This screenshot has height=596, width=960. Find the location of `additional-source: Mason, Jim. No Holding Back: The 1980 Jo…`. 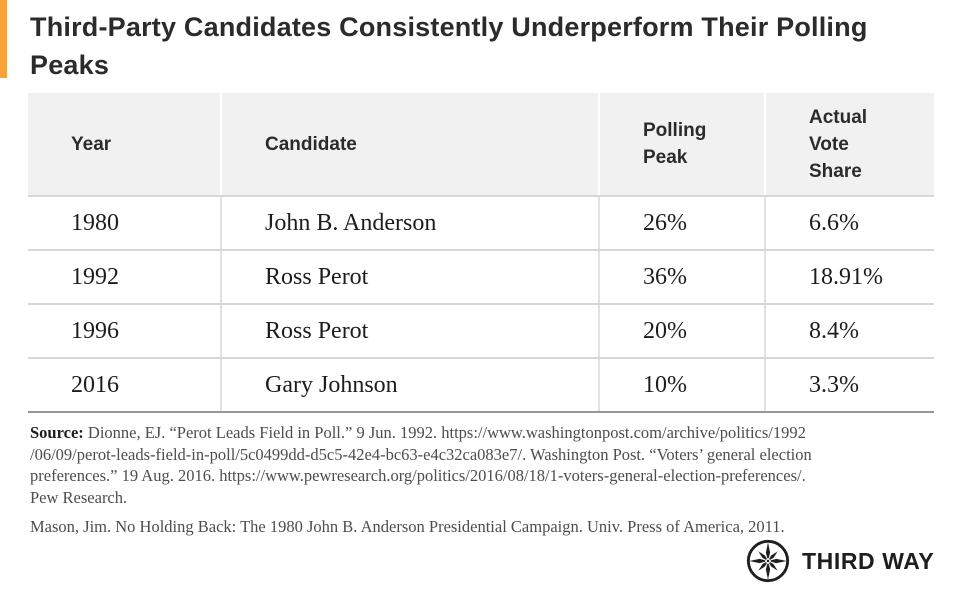

additional-source: Mason, Jim. No Holding Back: The 1980 Jo… is located at coordinates (407, 526).